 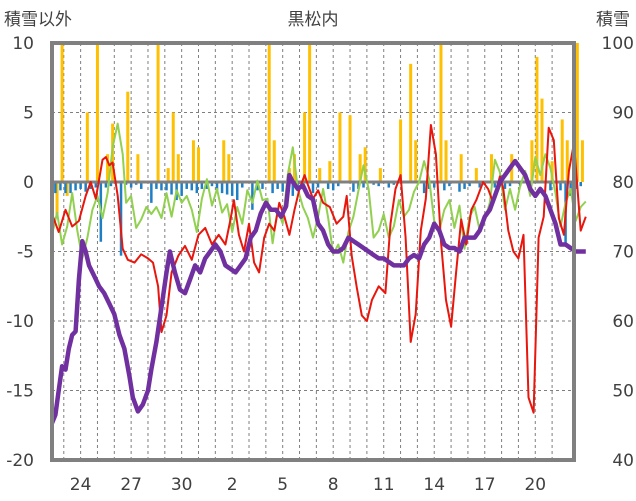 I want to click on left-tick-label: -20, so click(x=20, y=461).